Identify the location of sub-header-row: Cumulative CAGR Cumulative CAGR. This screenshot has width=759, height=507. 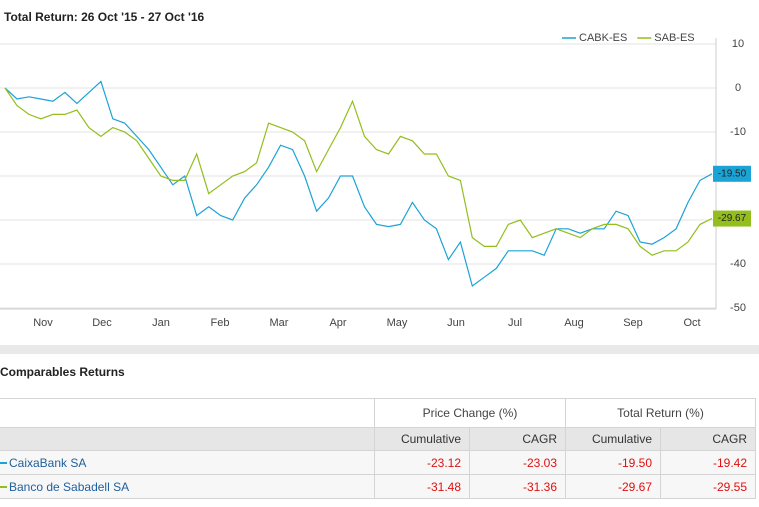
(378, 439).